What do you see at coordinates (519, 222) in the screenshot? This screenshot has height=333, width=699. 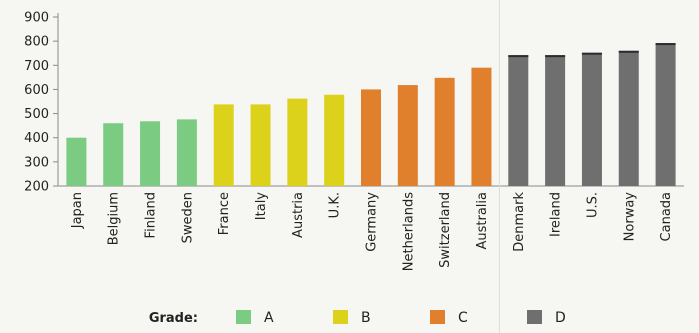 I see `x-tick-label: Denmark` at bounding box center [519, 222].